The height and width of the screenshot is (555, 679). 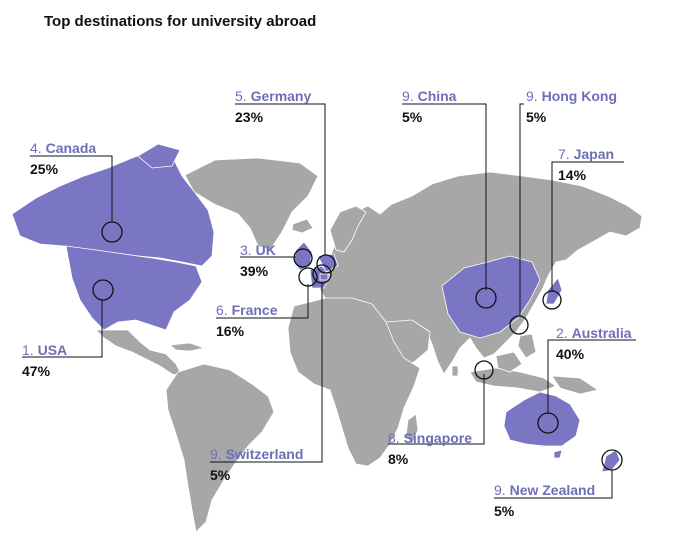 I want to click on country-usa, so click(x=134, y=288).